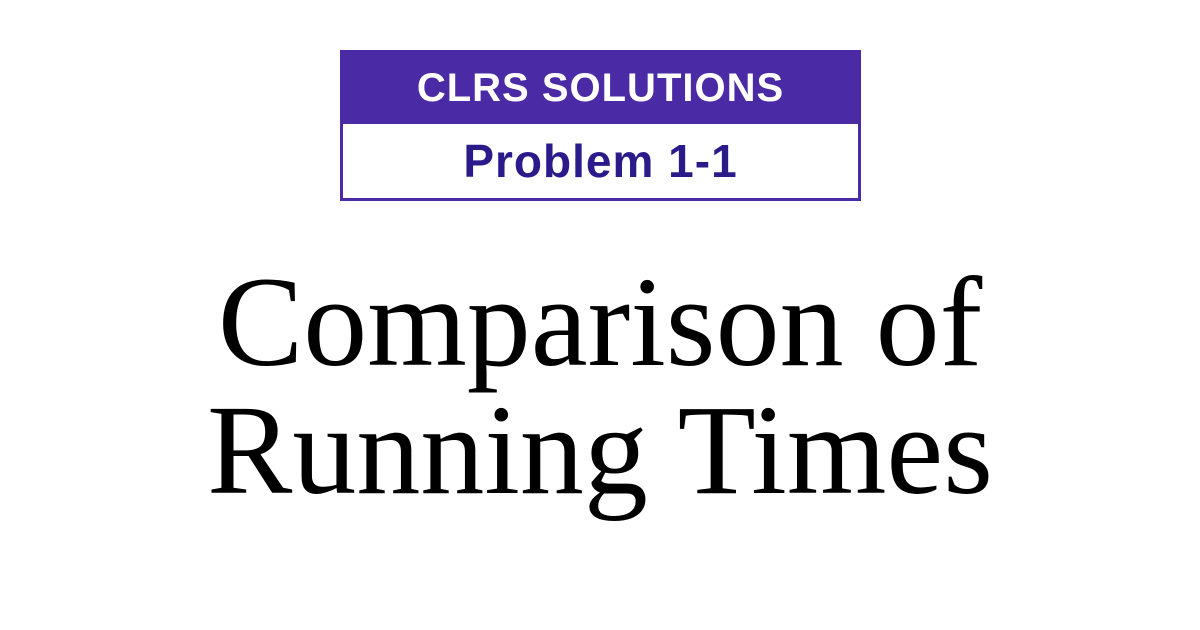 Image resolution: width=1200 pixels, height=630 pixels. I want to click on problem-badge: CLRS SOLUTIONS Problem 1-1, so click(600, 125).